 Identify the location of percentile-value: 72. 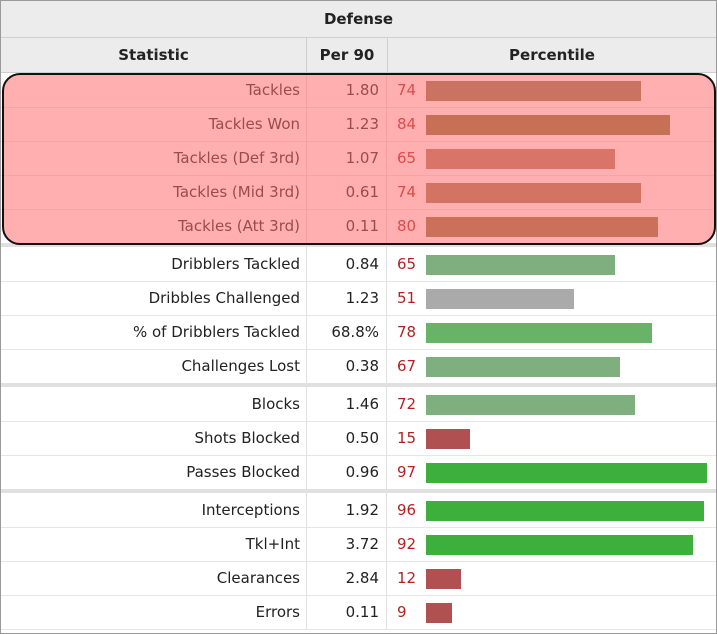
(407, 404).